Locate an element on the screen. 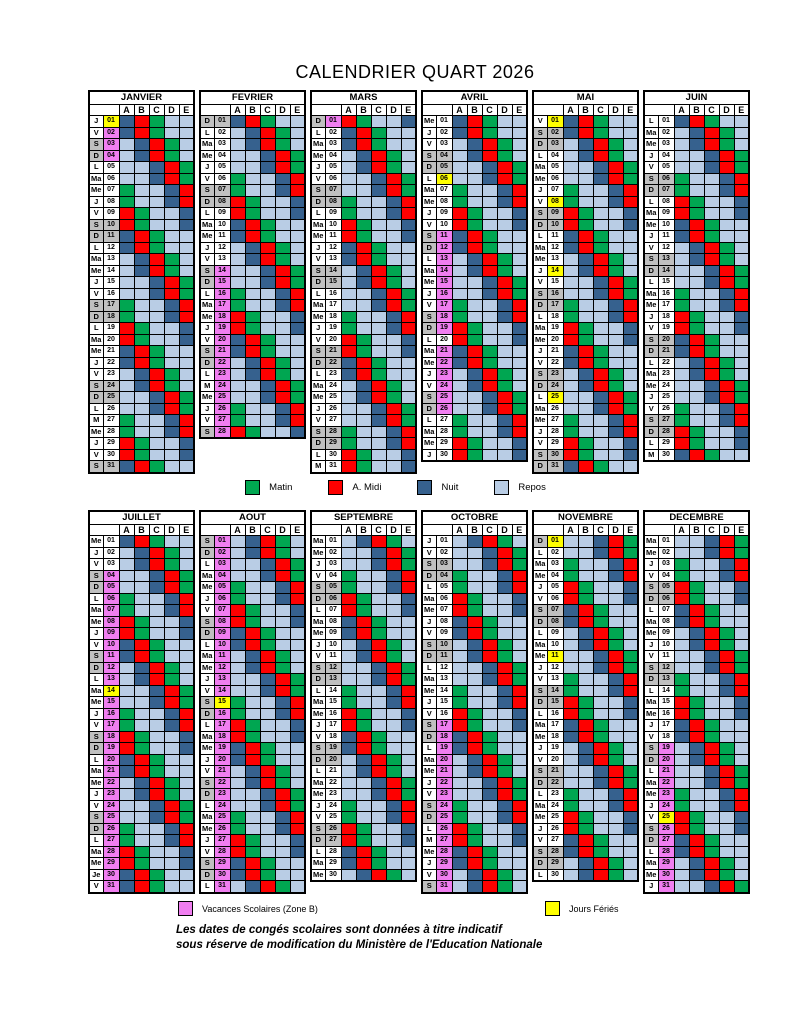 The width and height of the screenshot is (791, 1024). day-row: J 10 is located at coordinates (696, 644).